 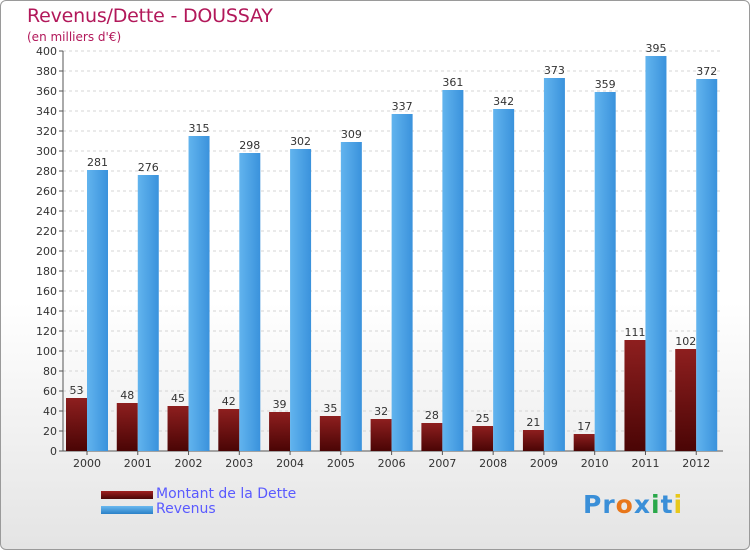 I want to click on legend-swatch-dette, so click(x=127, y=495).